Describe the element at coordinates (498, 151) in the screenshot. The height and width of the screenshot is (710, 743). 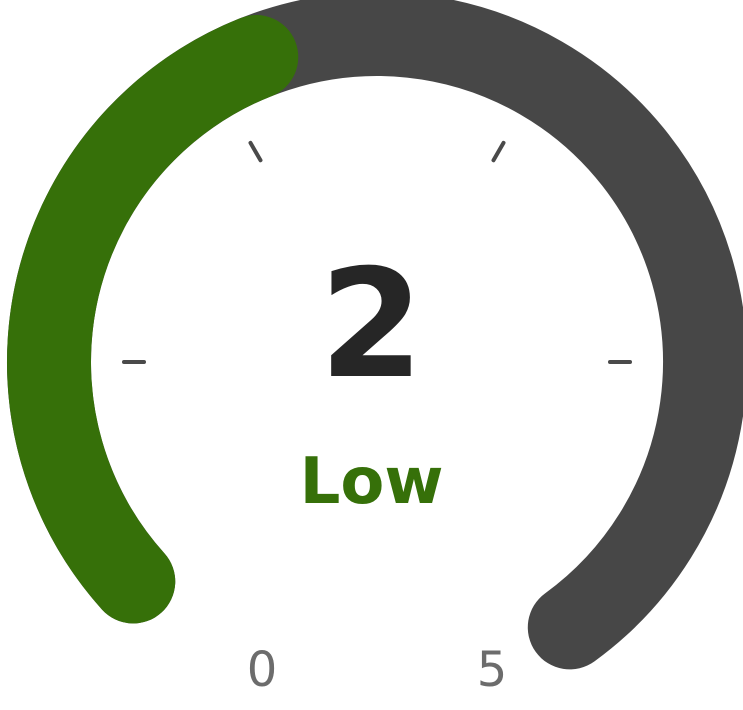
I see `gauge-tick-upper-right` at that location.